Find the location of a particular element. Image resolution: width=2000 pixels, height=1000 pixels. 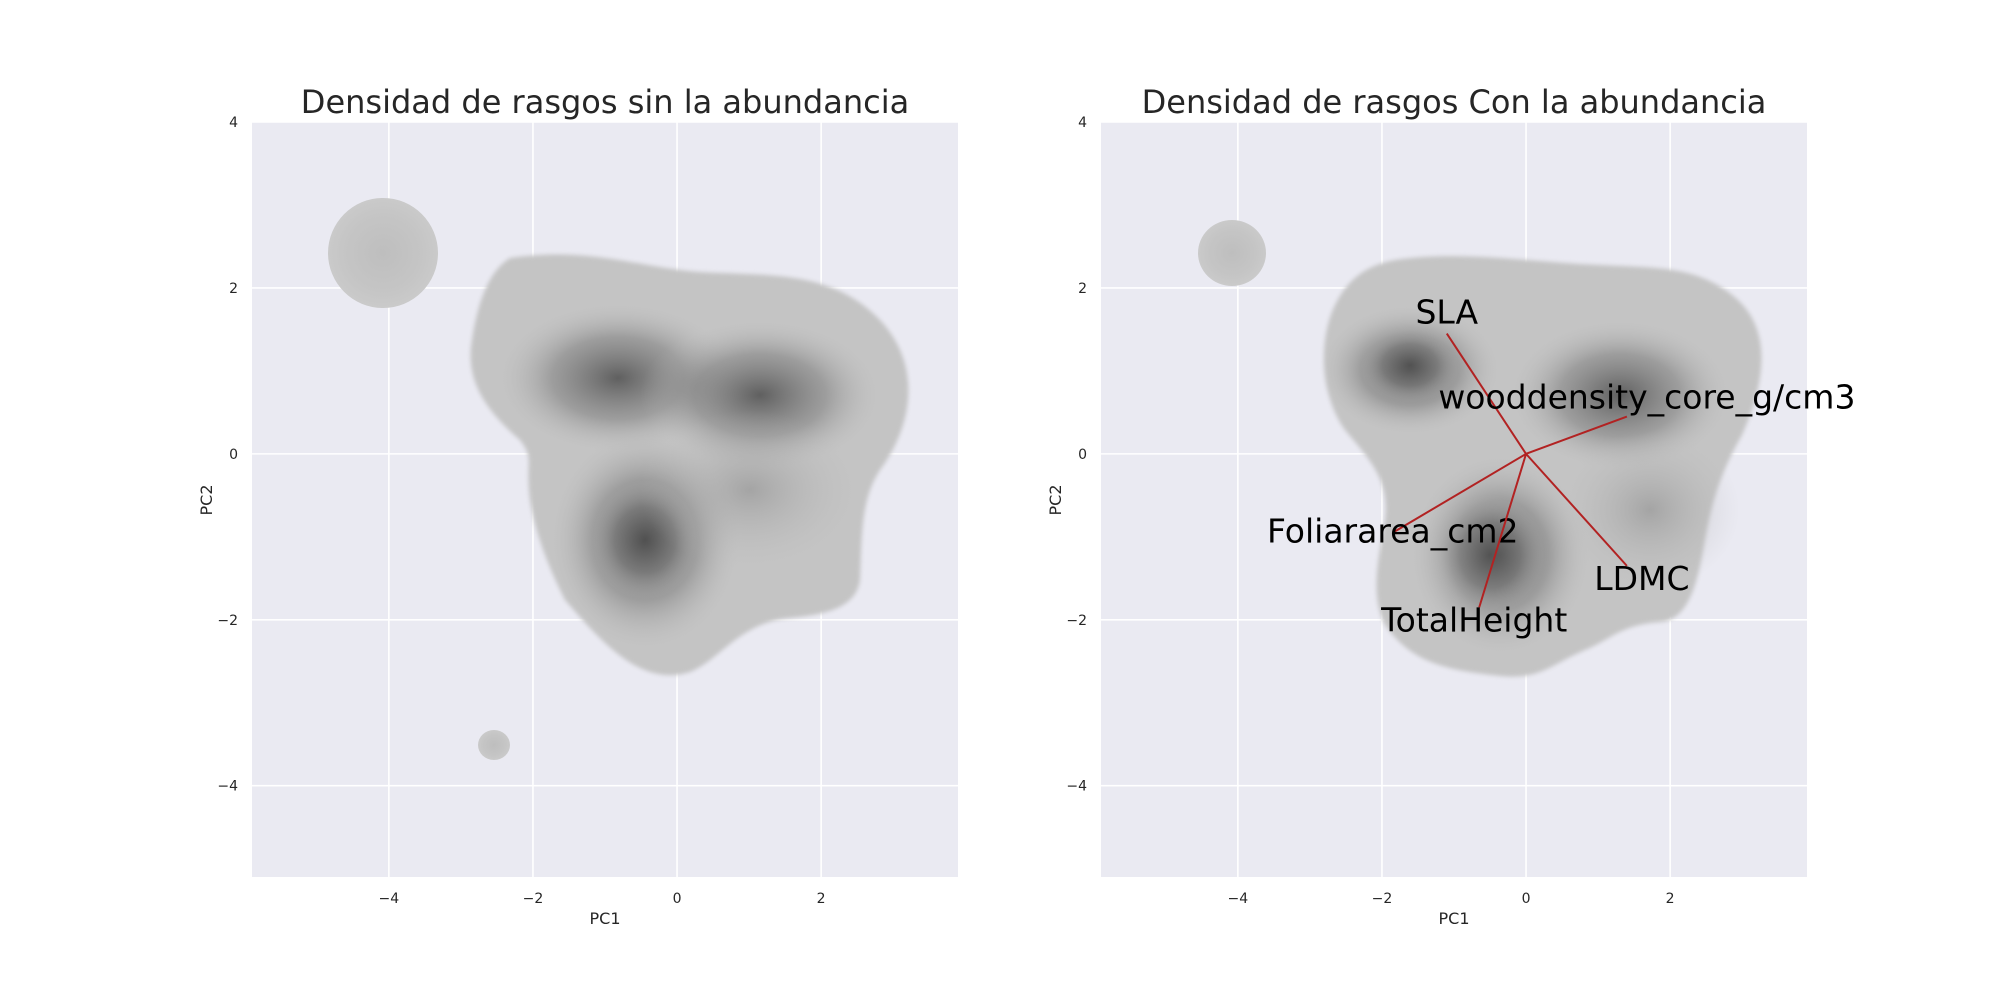

loading-label: wooddensity_core_g/cm3 is located at coordinates (1646, 397).